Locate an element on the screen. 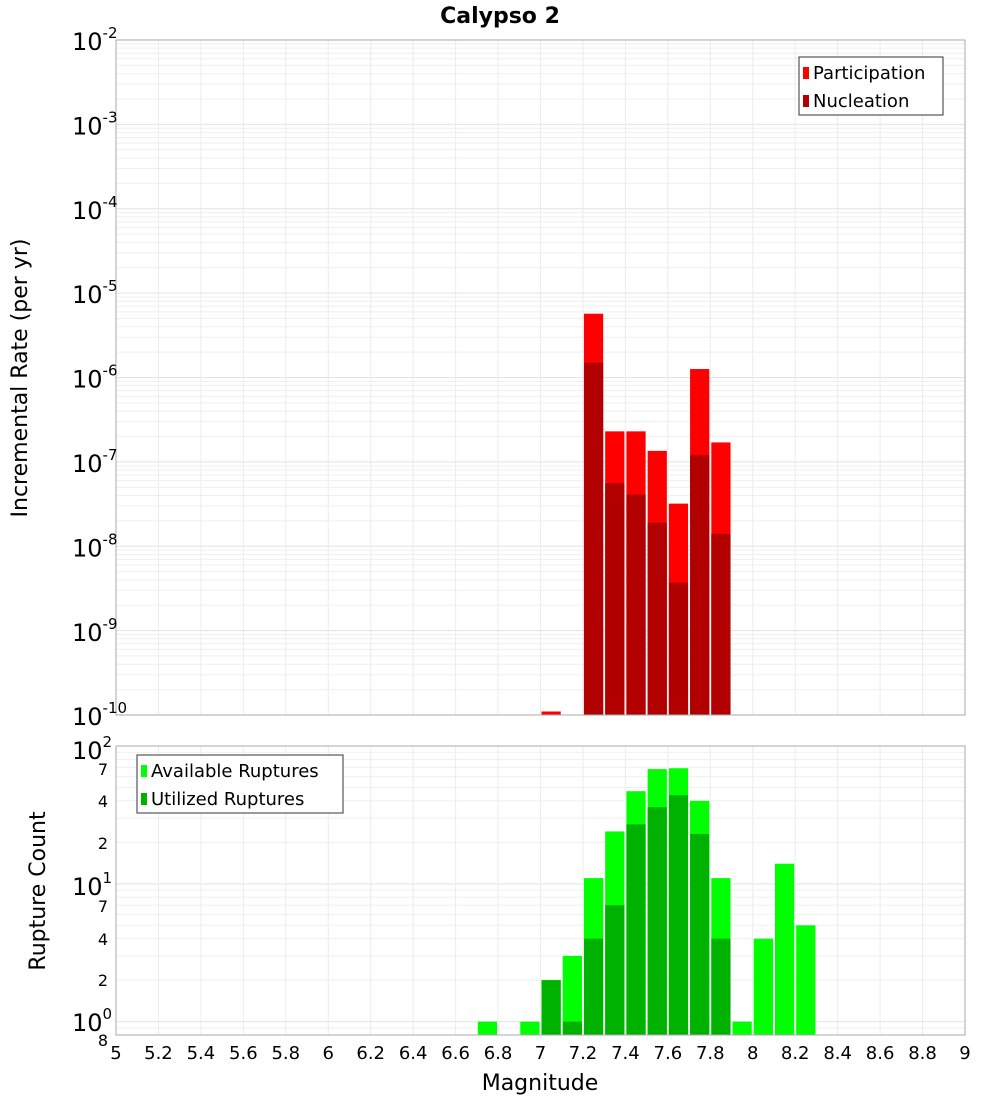 The image size is (1000, 1100). x-tick-label: 6.4 is located at coordinates (413, 1053).